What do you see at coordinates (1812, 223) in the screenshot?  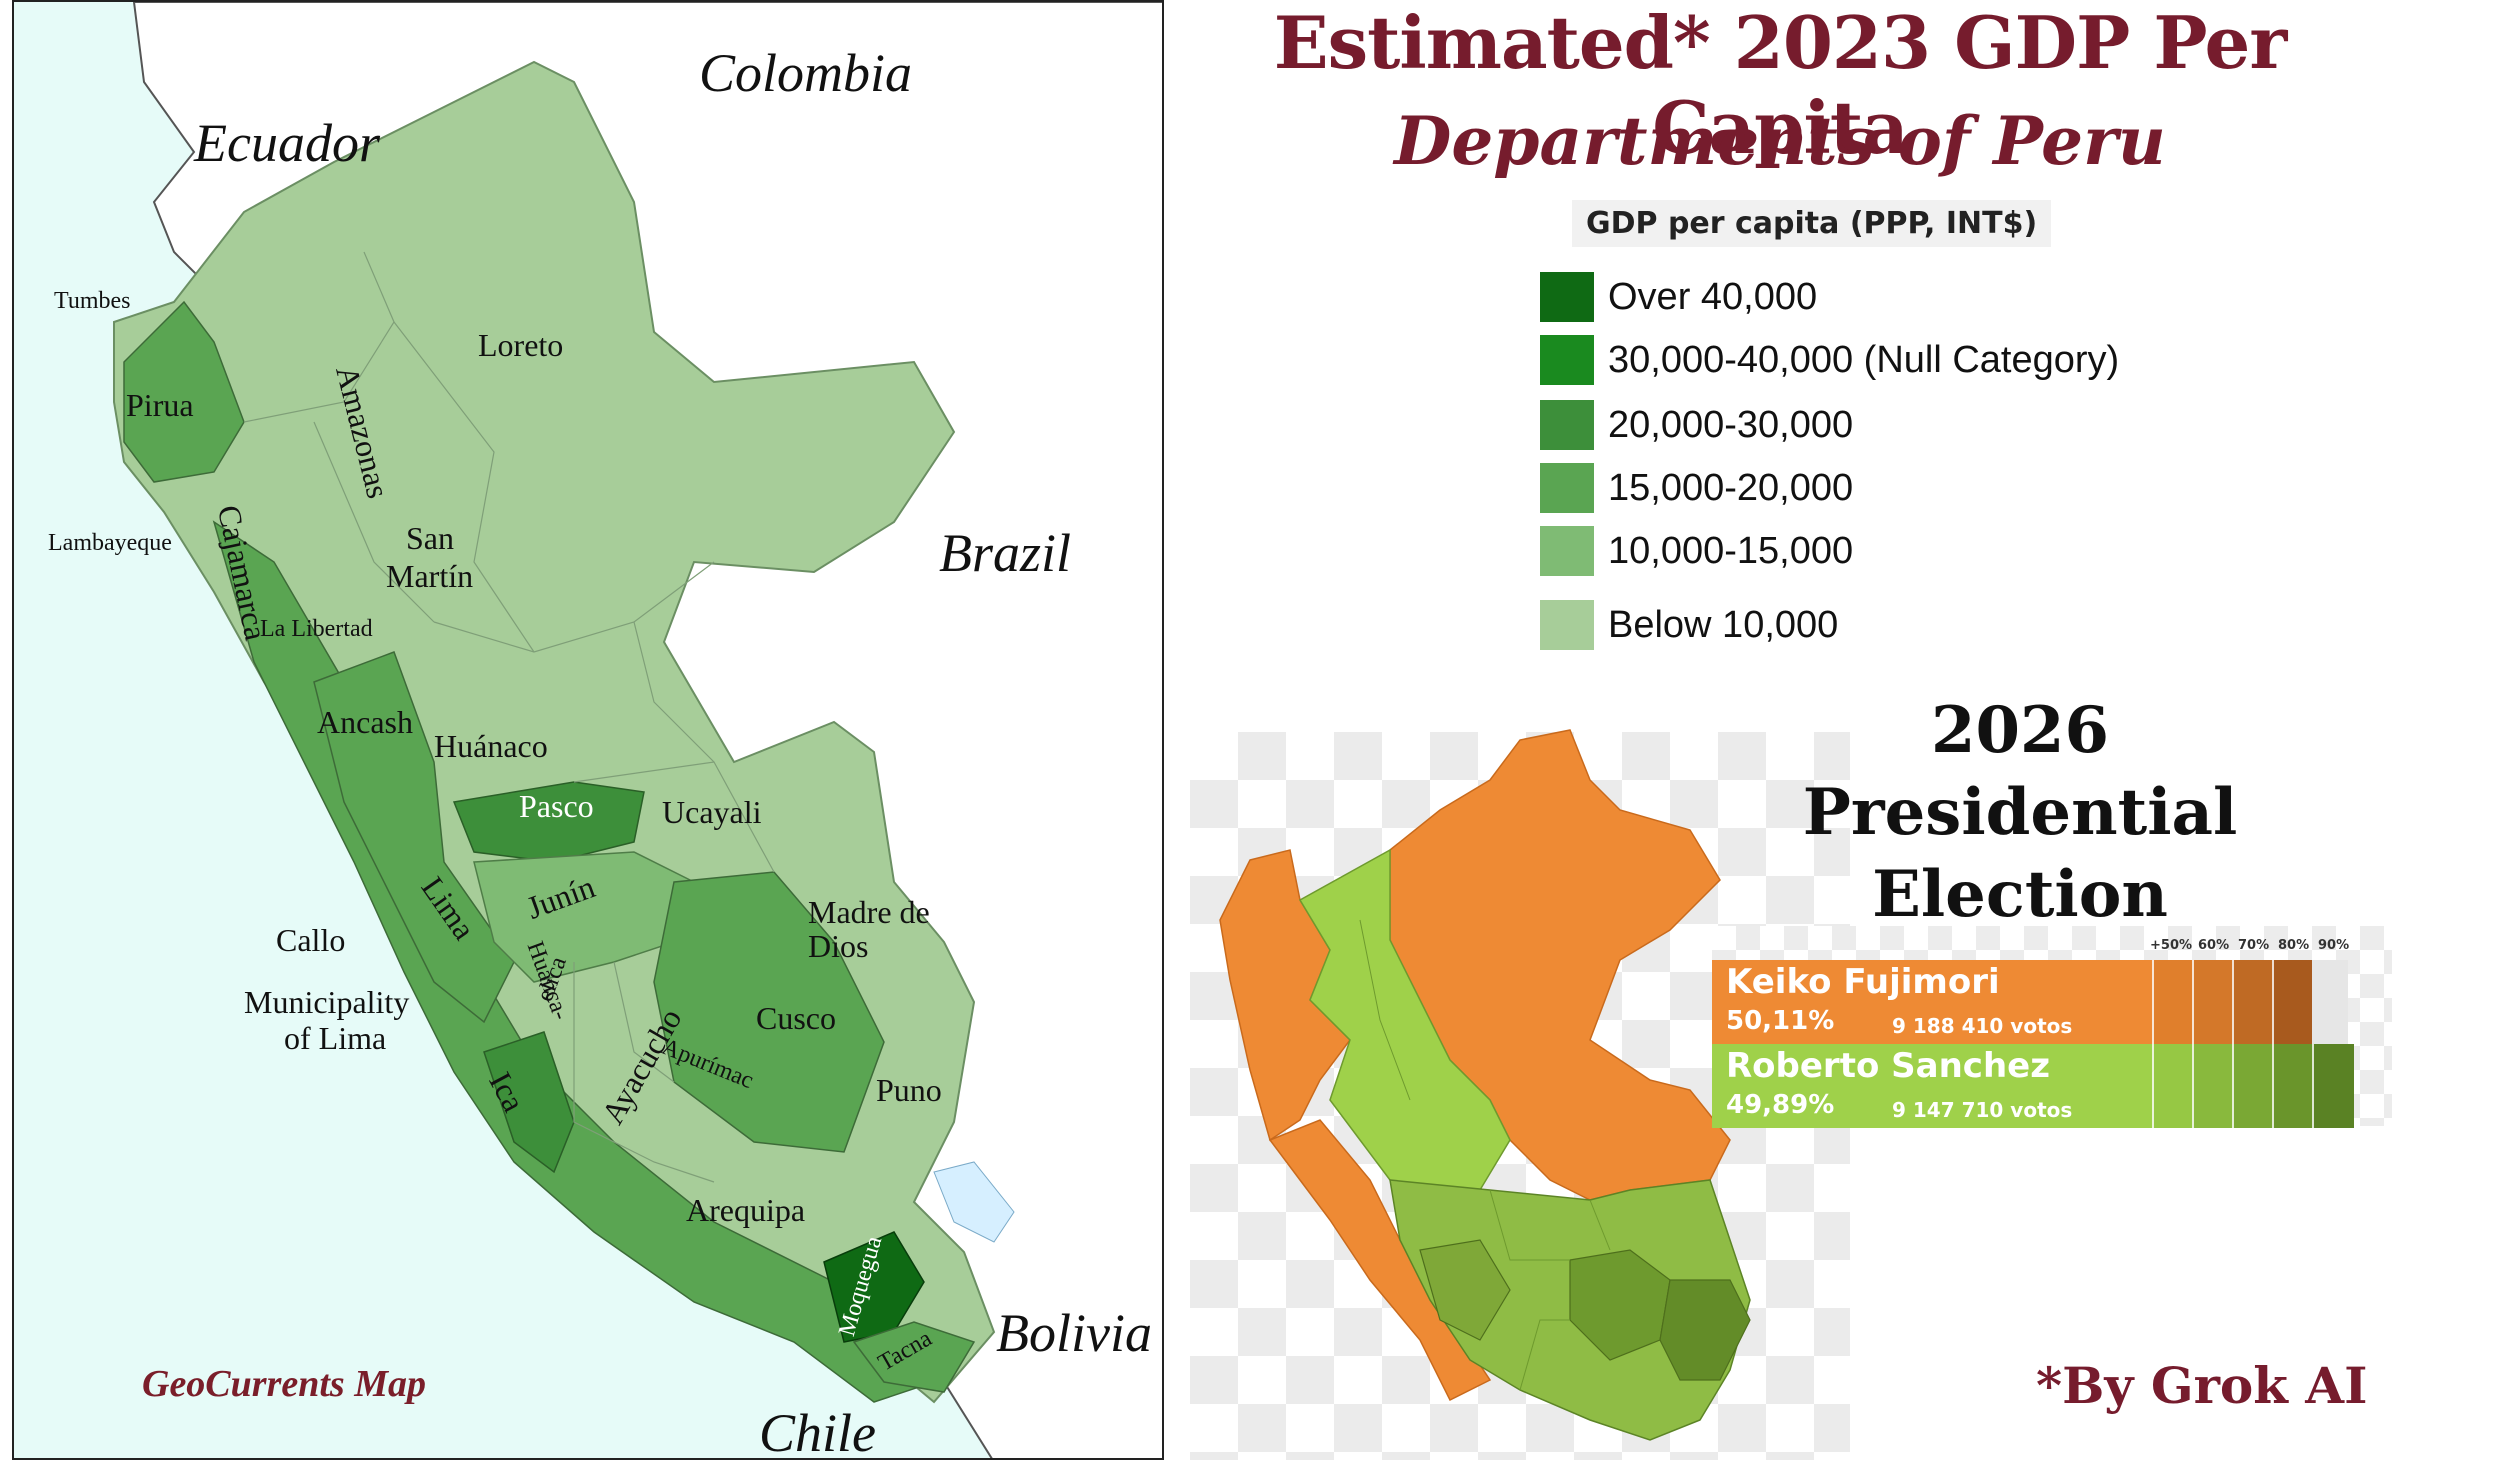 I see `legend-title: GDP per capita (PPP, INT$)` at bounding box center [1812, 223].